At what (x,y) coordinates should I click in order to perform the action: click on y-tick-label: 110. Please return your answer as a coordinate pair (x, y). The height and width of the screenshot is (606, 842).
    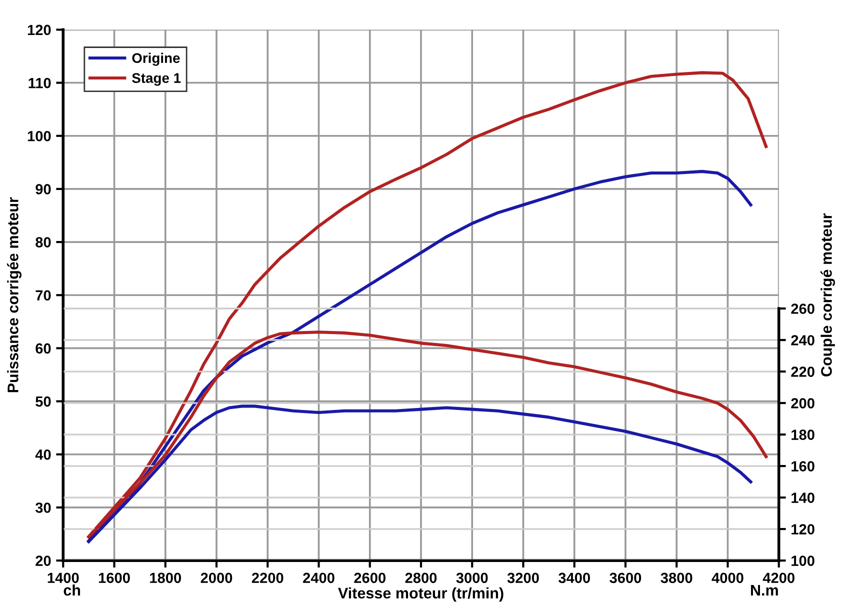
    Looking at the image, I should click on (39, 83).